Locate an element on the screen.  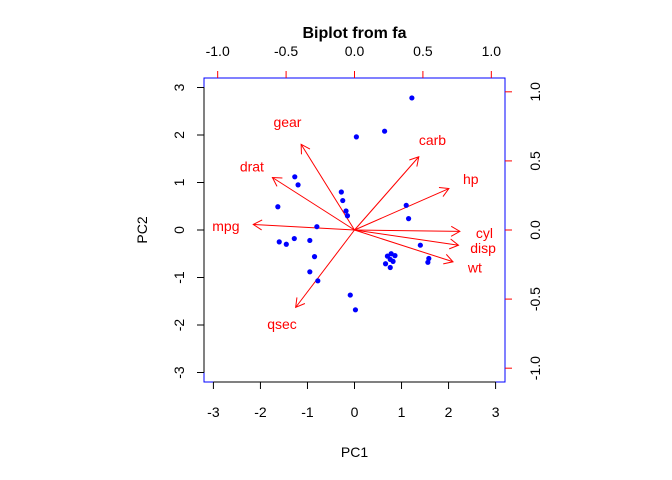
loading-arrows is located at coordinates (356, 226).